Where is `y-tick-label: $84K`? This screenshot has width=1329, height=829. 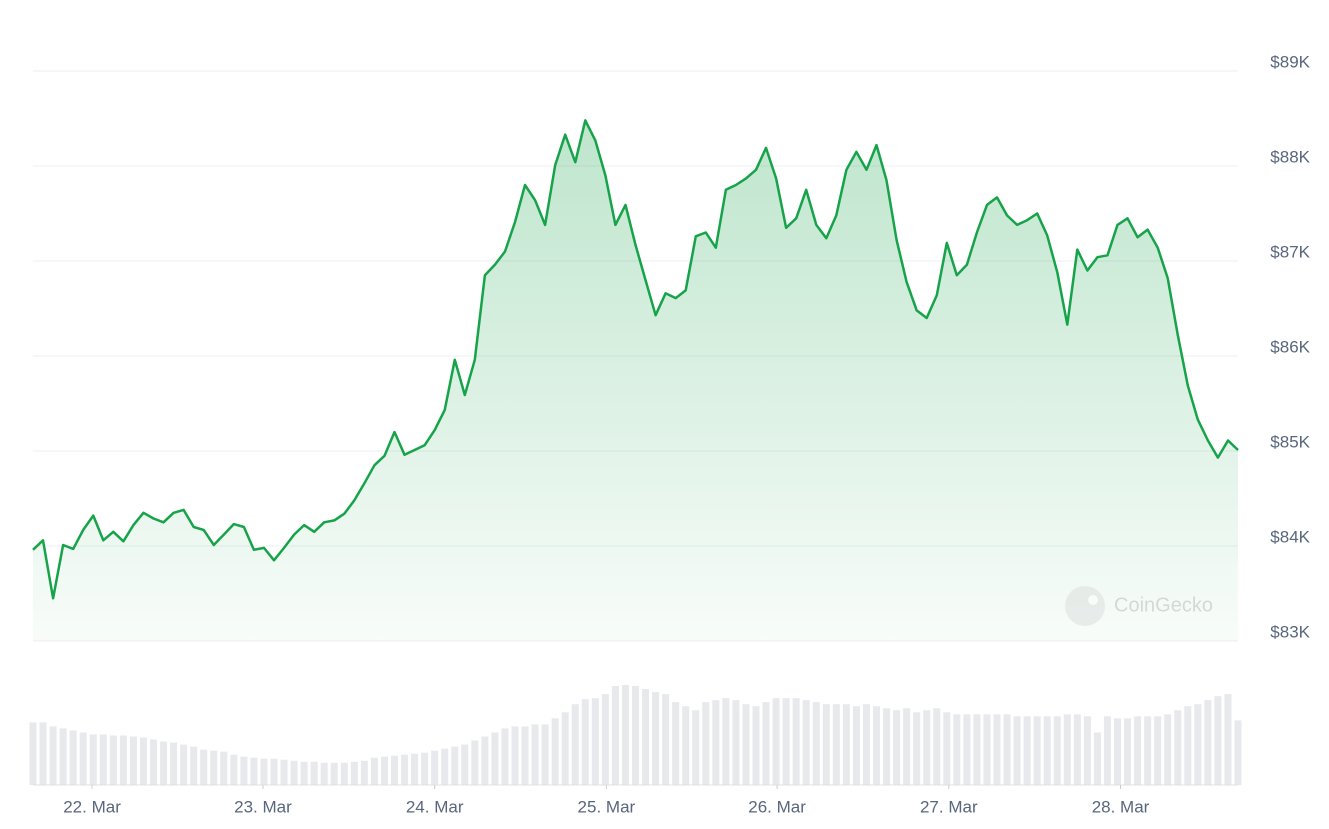 y-tick-label: $84K is located at coordinates (1290, 536).